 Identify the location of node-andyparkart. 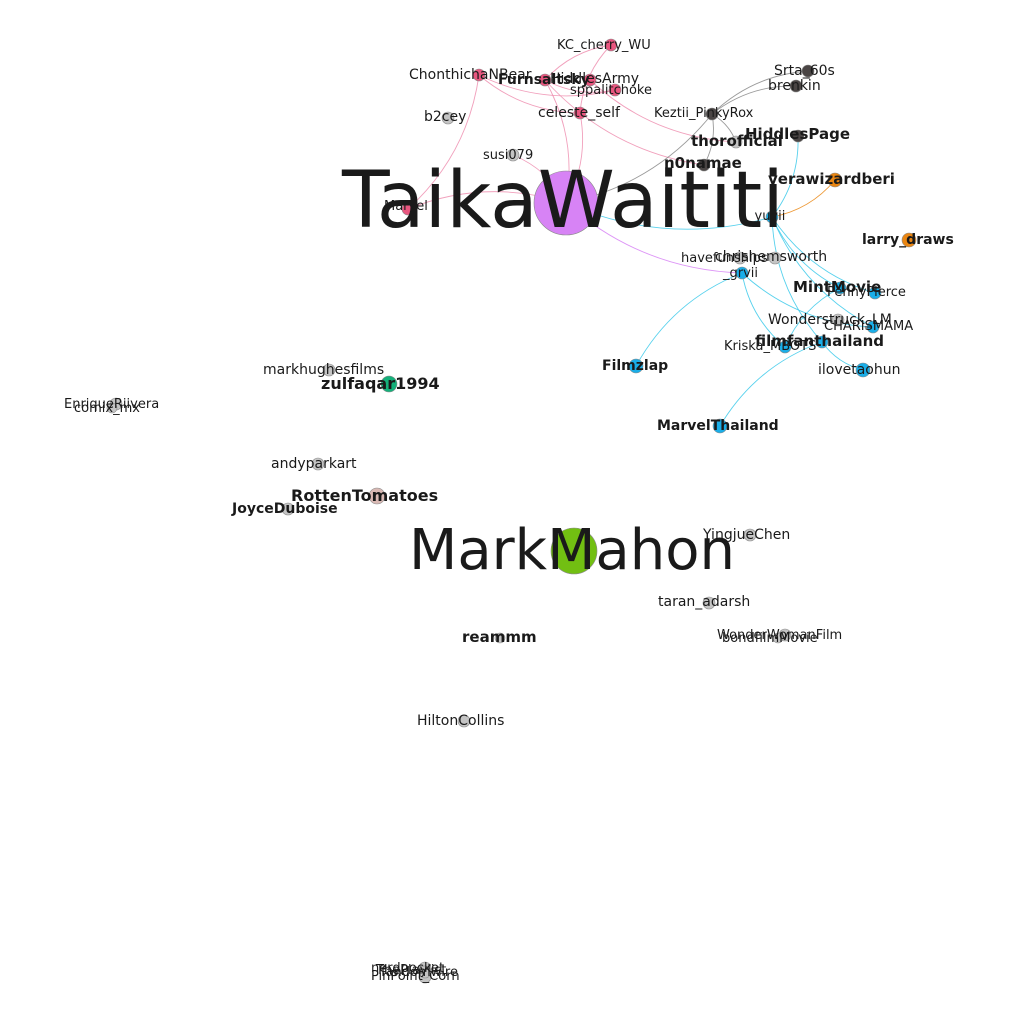
(318, 464).